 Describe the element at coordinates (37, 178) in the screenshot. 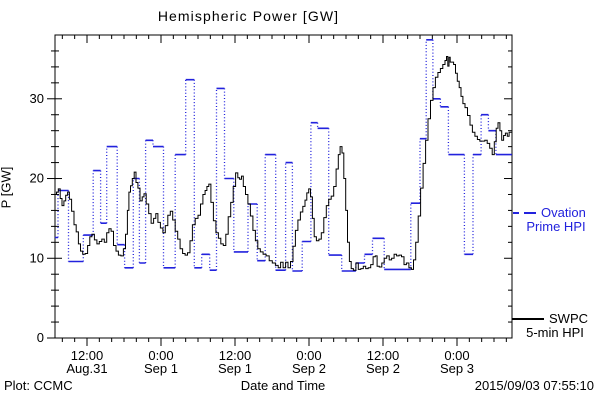

I see `y-tick-label: 20` at that location.